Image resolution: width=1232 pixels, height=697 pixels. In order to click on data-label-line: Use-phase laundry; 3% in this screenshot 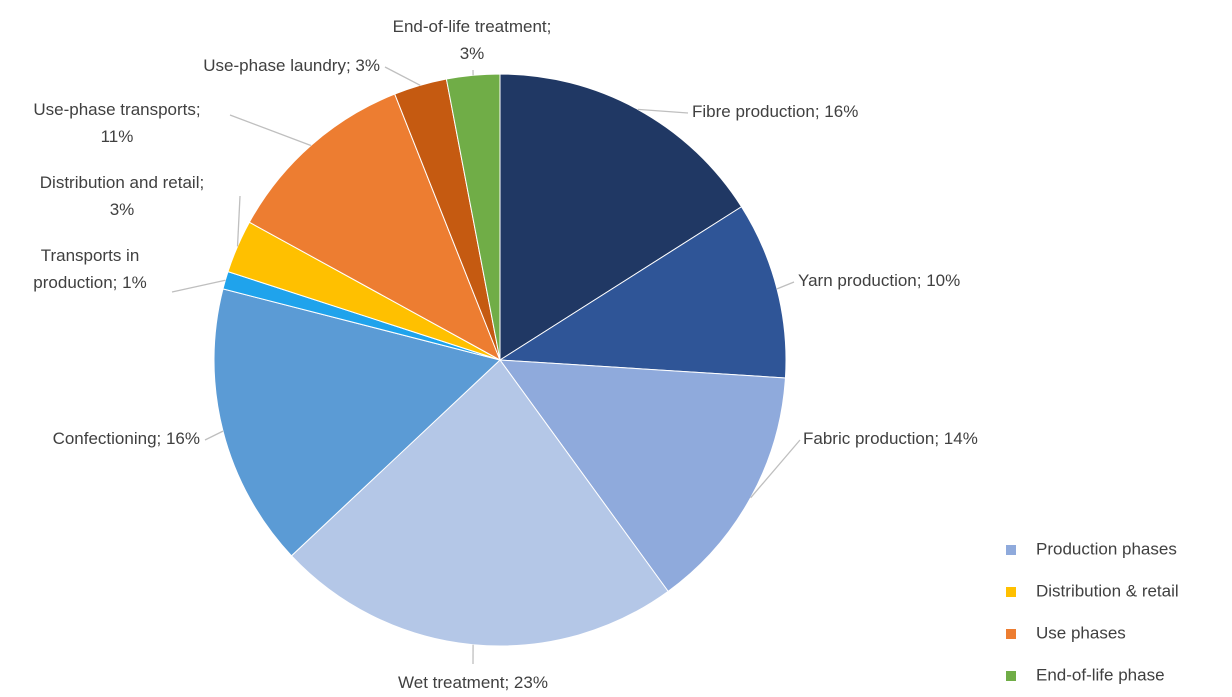, I will do `click(291, 65)`.